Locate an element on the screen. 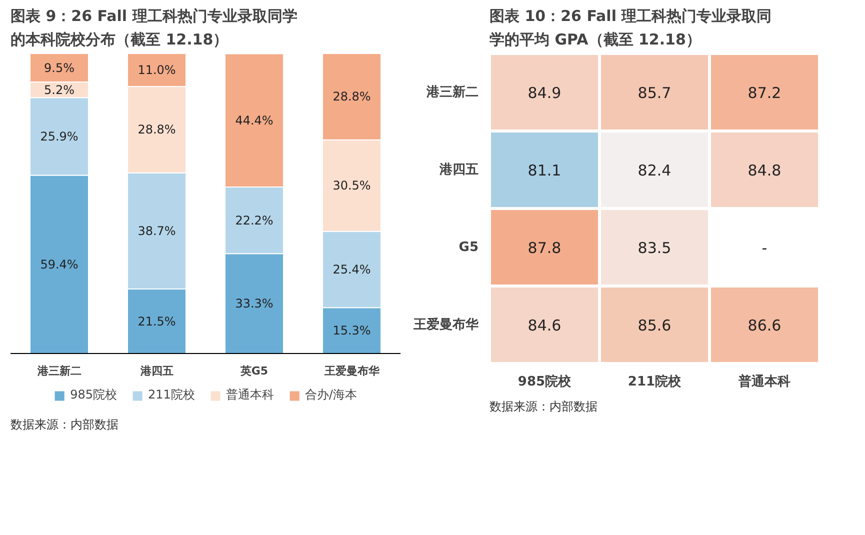 The width and height of the screenshot is (865, 535). data-label: 9.5% is located at coordinates (59, 67).